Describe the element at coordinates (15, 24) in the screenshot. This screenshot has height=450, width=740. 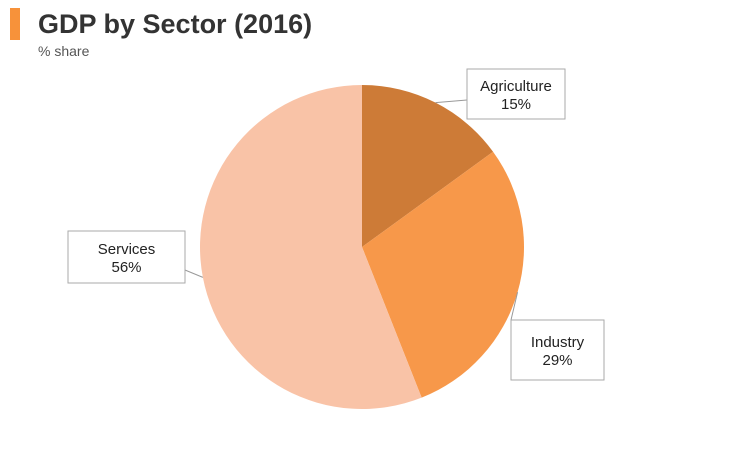
I see `title-accent-bar` at that location.